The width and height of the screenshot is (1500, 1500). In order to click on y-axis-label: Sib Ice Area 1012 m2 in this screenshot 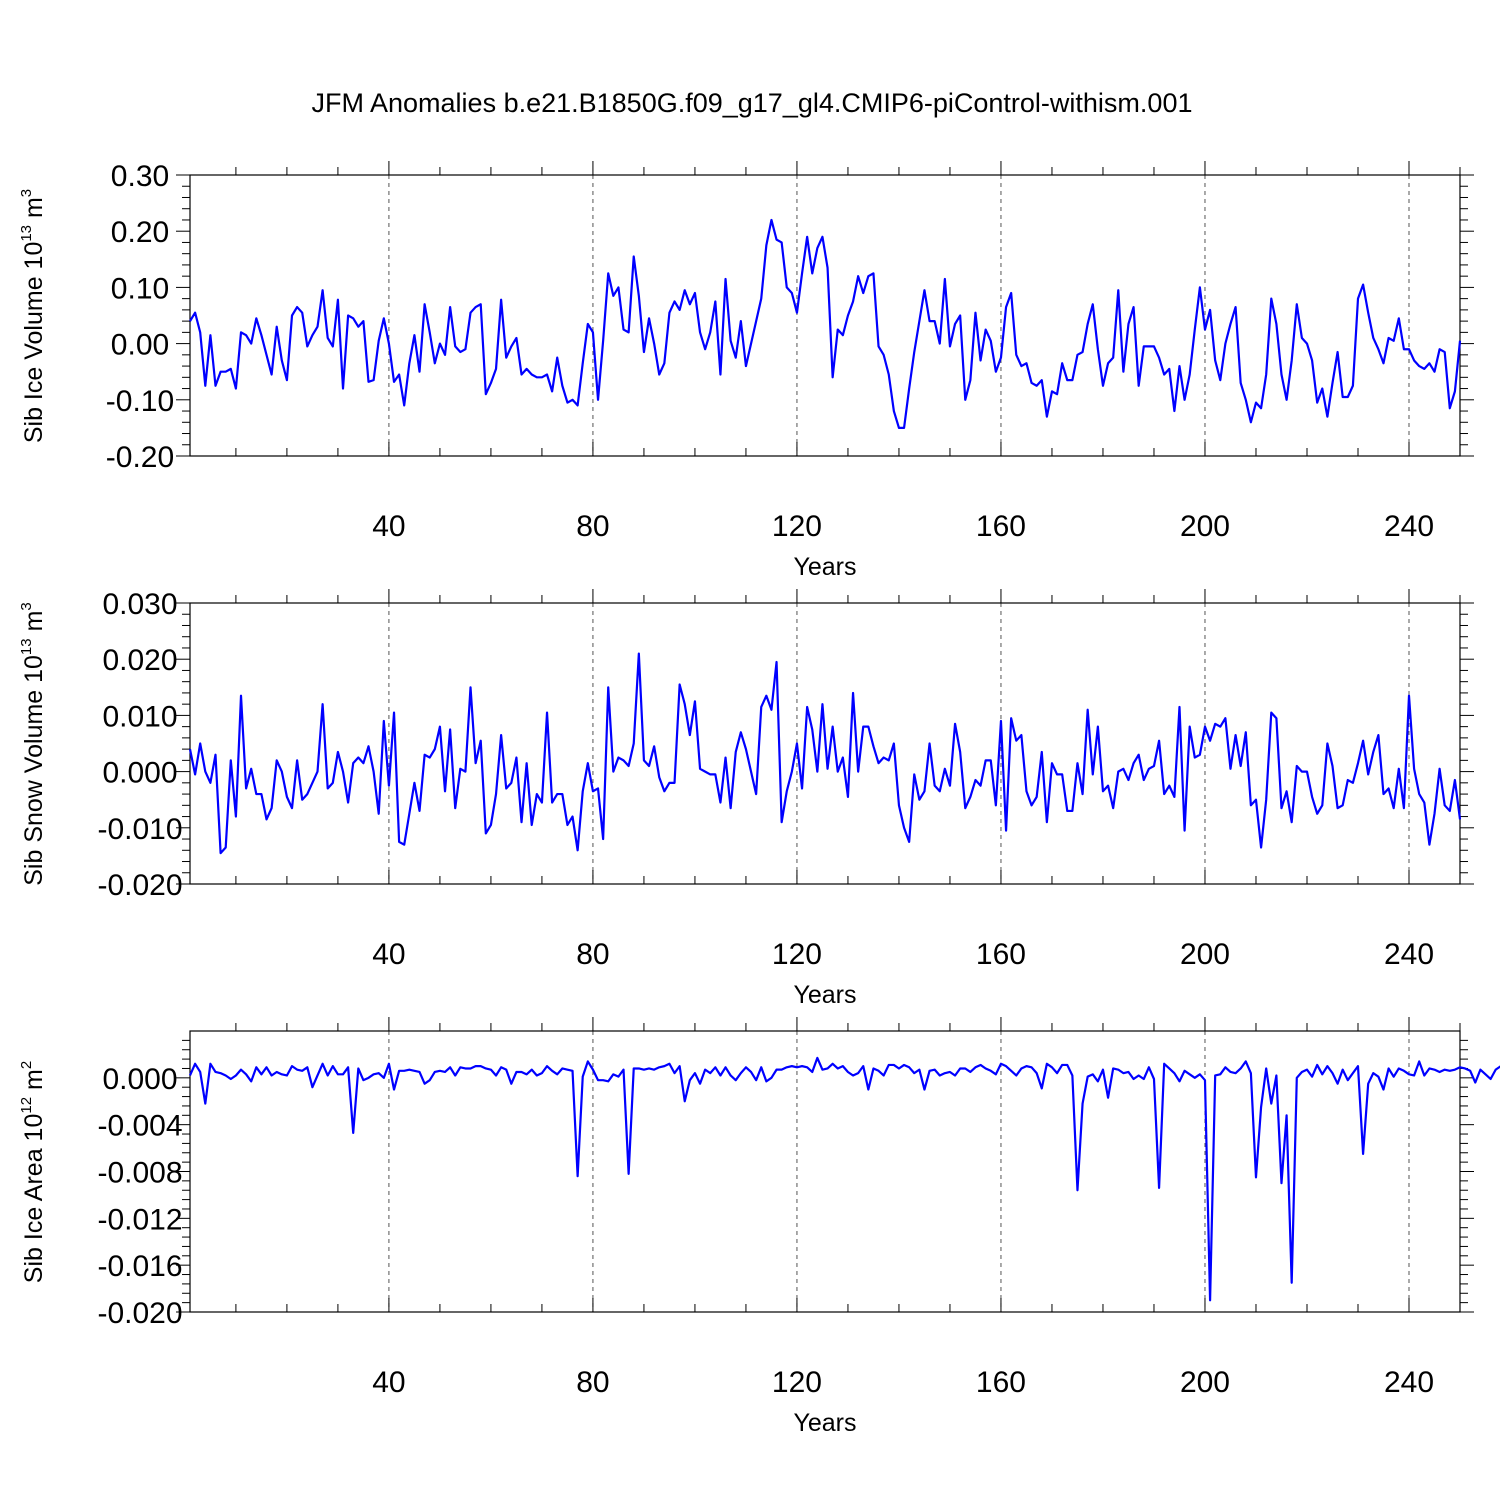, I will do `click(33, 1172)`.